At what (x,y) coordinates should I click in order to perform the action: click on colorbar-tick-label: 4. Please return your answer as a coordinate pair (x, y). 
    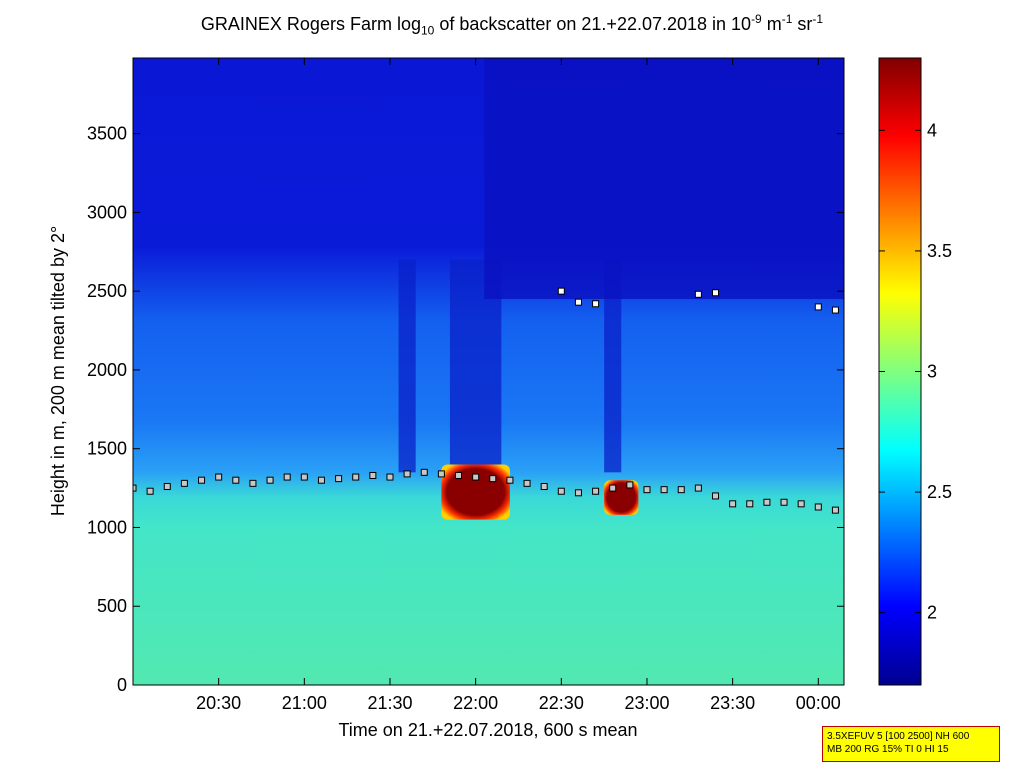
    Looking at the image, I should click on (932, 130).